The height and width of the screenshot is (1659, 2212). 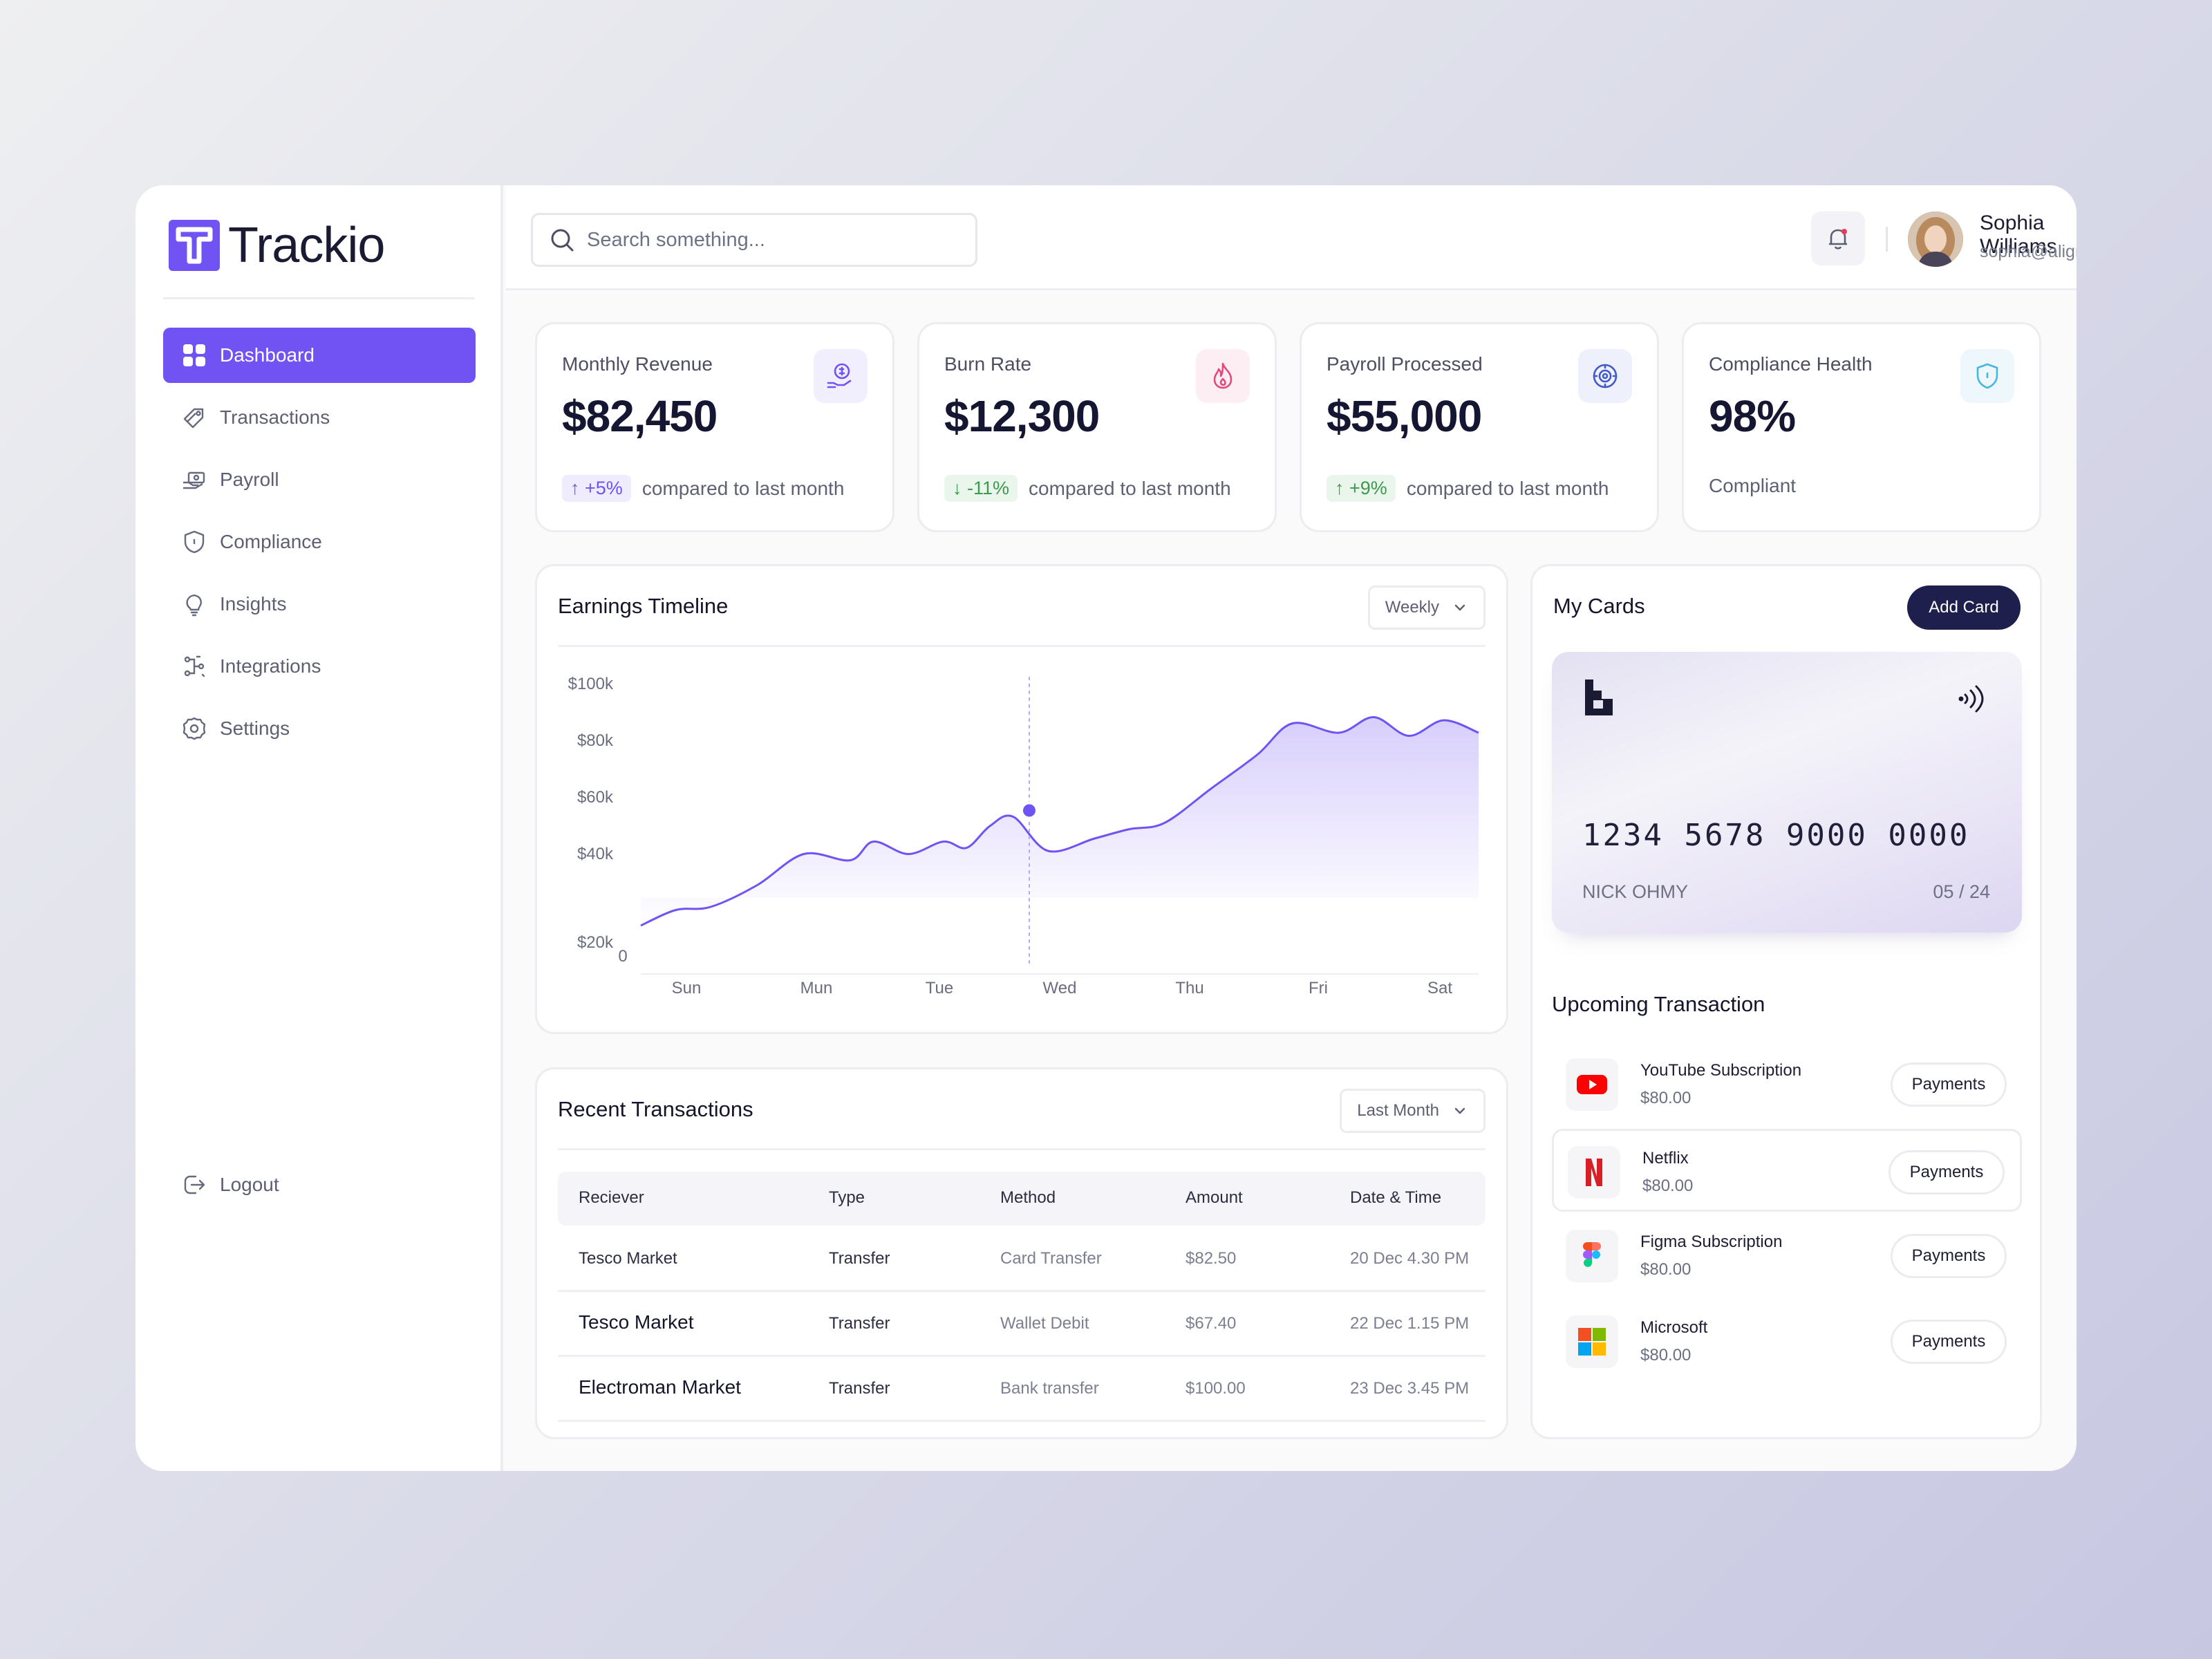 I want to click on sidebar-item-settings: Settings, so click(x=320, y=728).